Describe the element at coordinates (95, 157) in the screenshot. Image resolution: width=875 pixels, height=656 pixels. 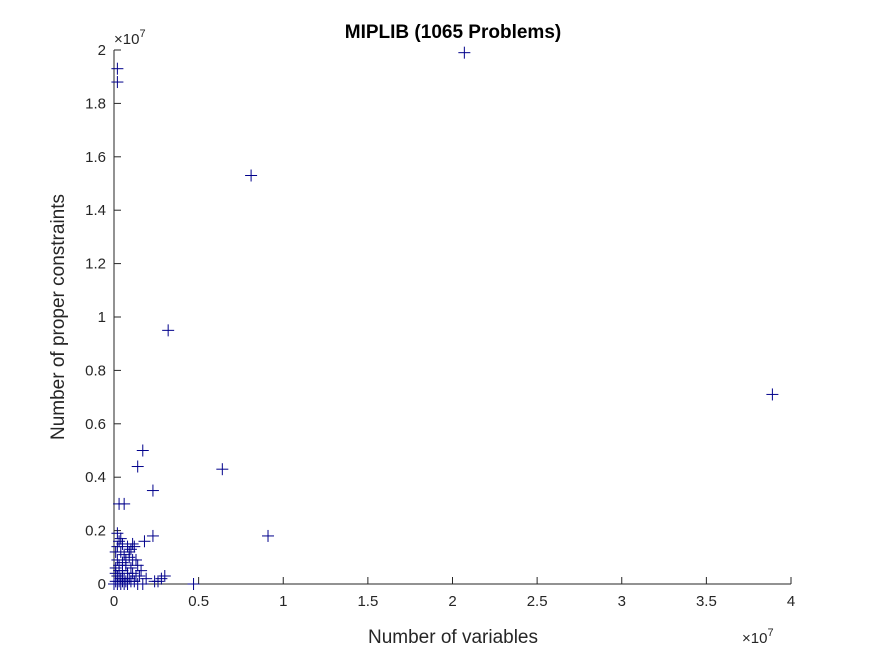
I see `y-tick-label: 1.6` at that location.